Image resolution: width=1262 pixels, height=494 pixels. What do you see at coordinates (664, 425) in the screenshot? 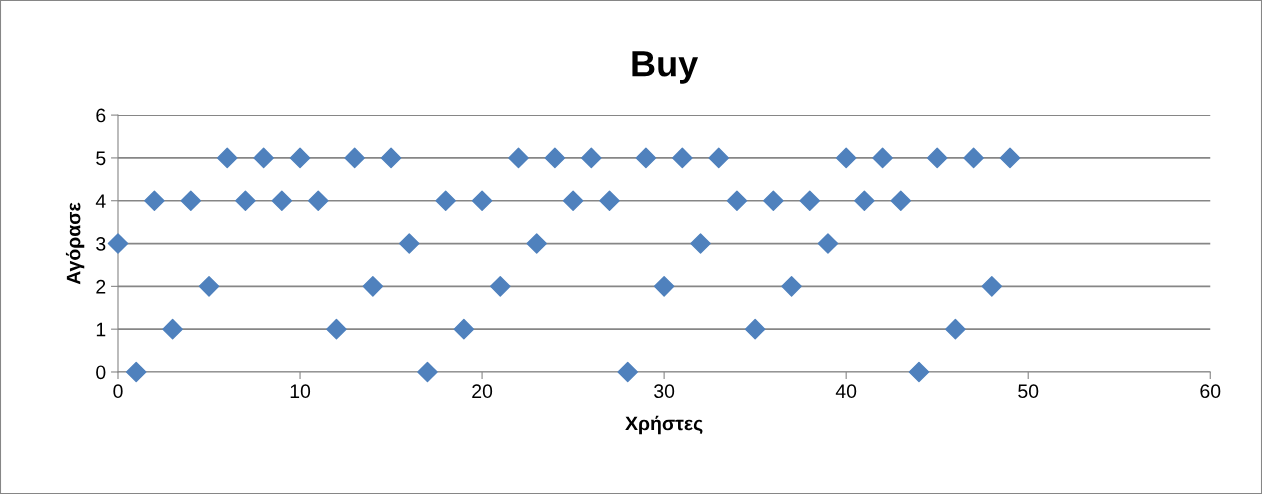
I see `x-axis-title: Χρήστες` at bounding box center [664, 425].